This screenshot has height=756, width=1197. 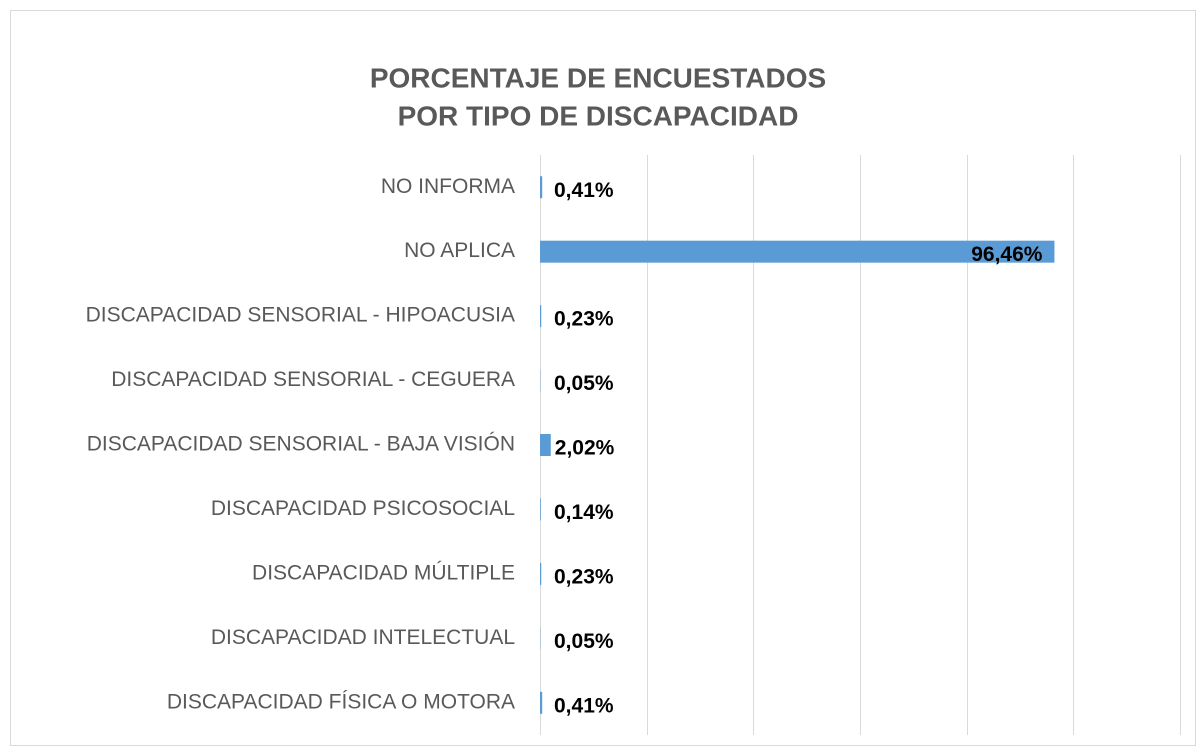 I want to click on value-label: 96,46%, so click(x=1007, y=254).